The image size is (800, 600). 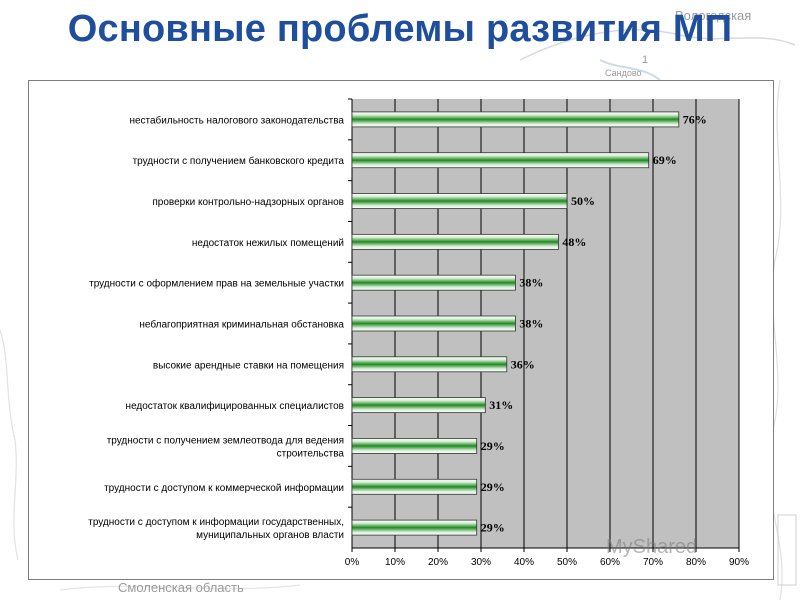 I want to click on x-tick-label: 70%, so click(x=653, y=562).